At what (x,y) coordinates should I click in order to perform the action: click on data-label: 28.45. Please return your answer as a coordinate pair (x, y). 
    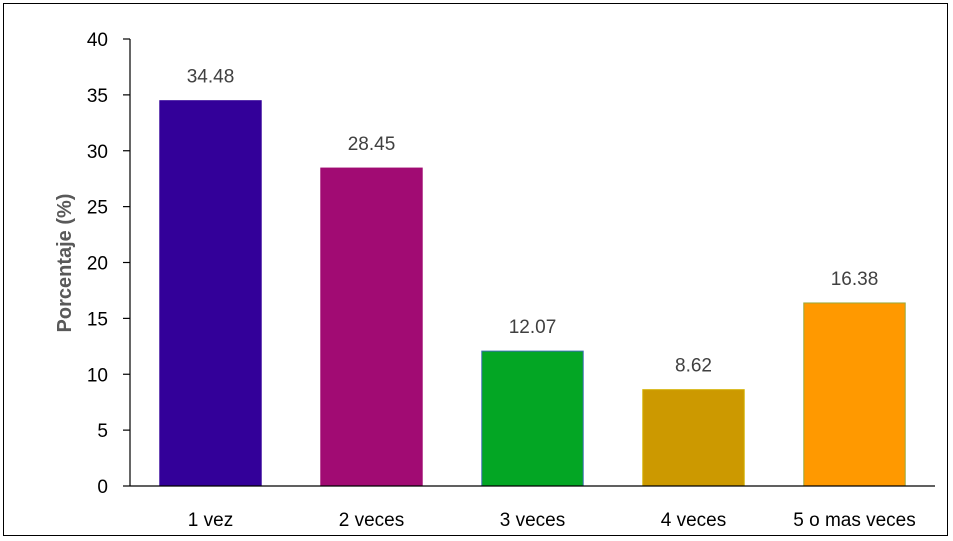
    Looking at the image, I should click on (372, 144).